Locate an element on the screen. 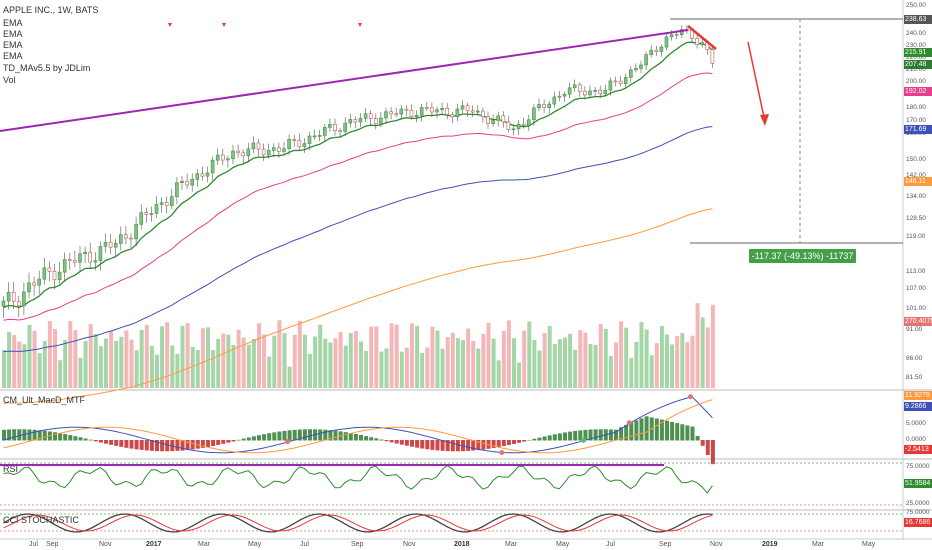  study-vol: Vol is located at coordinates (9, 80).